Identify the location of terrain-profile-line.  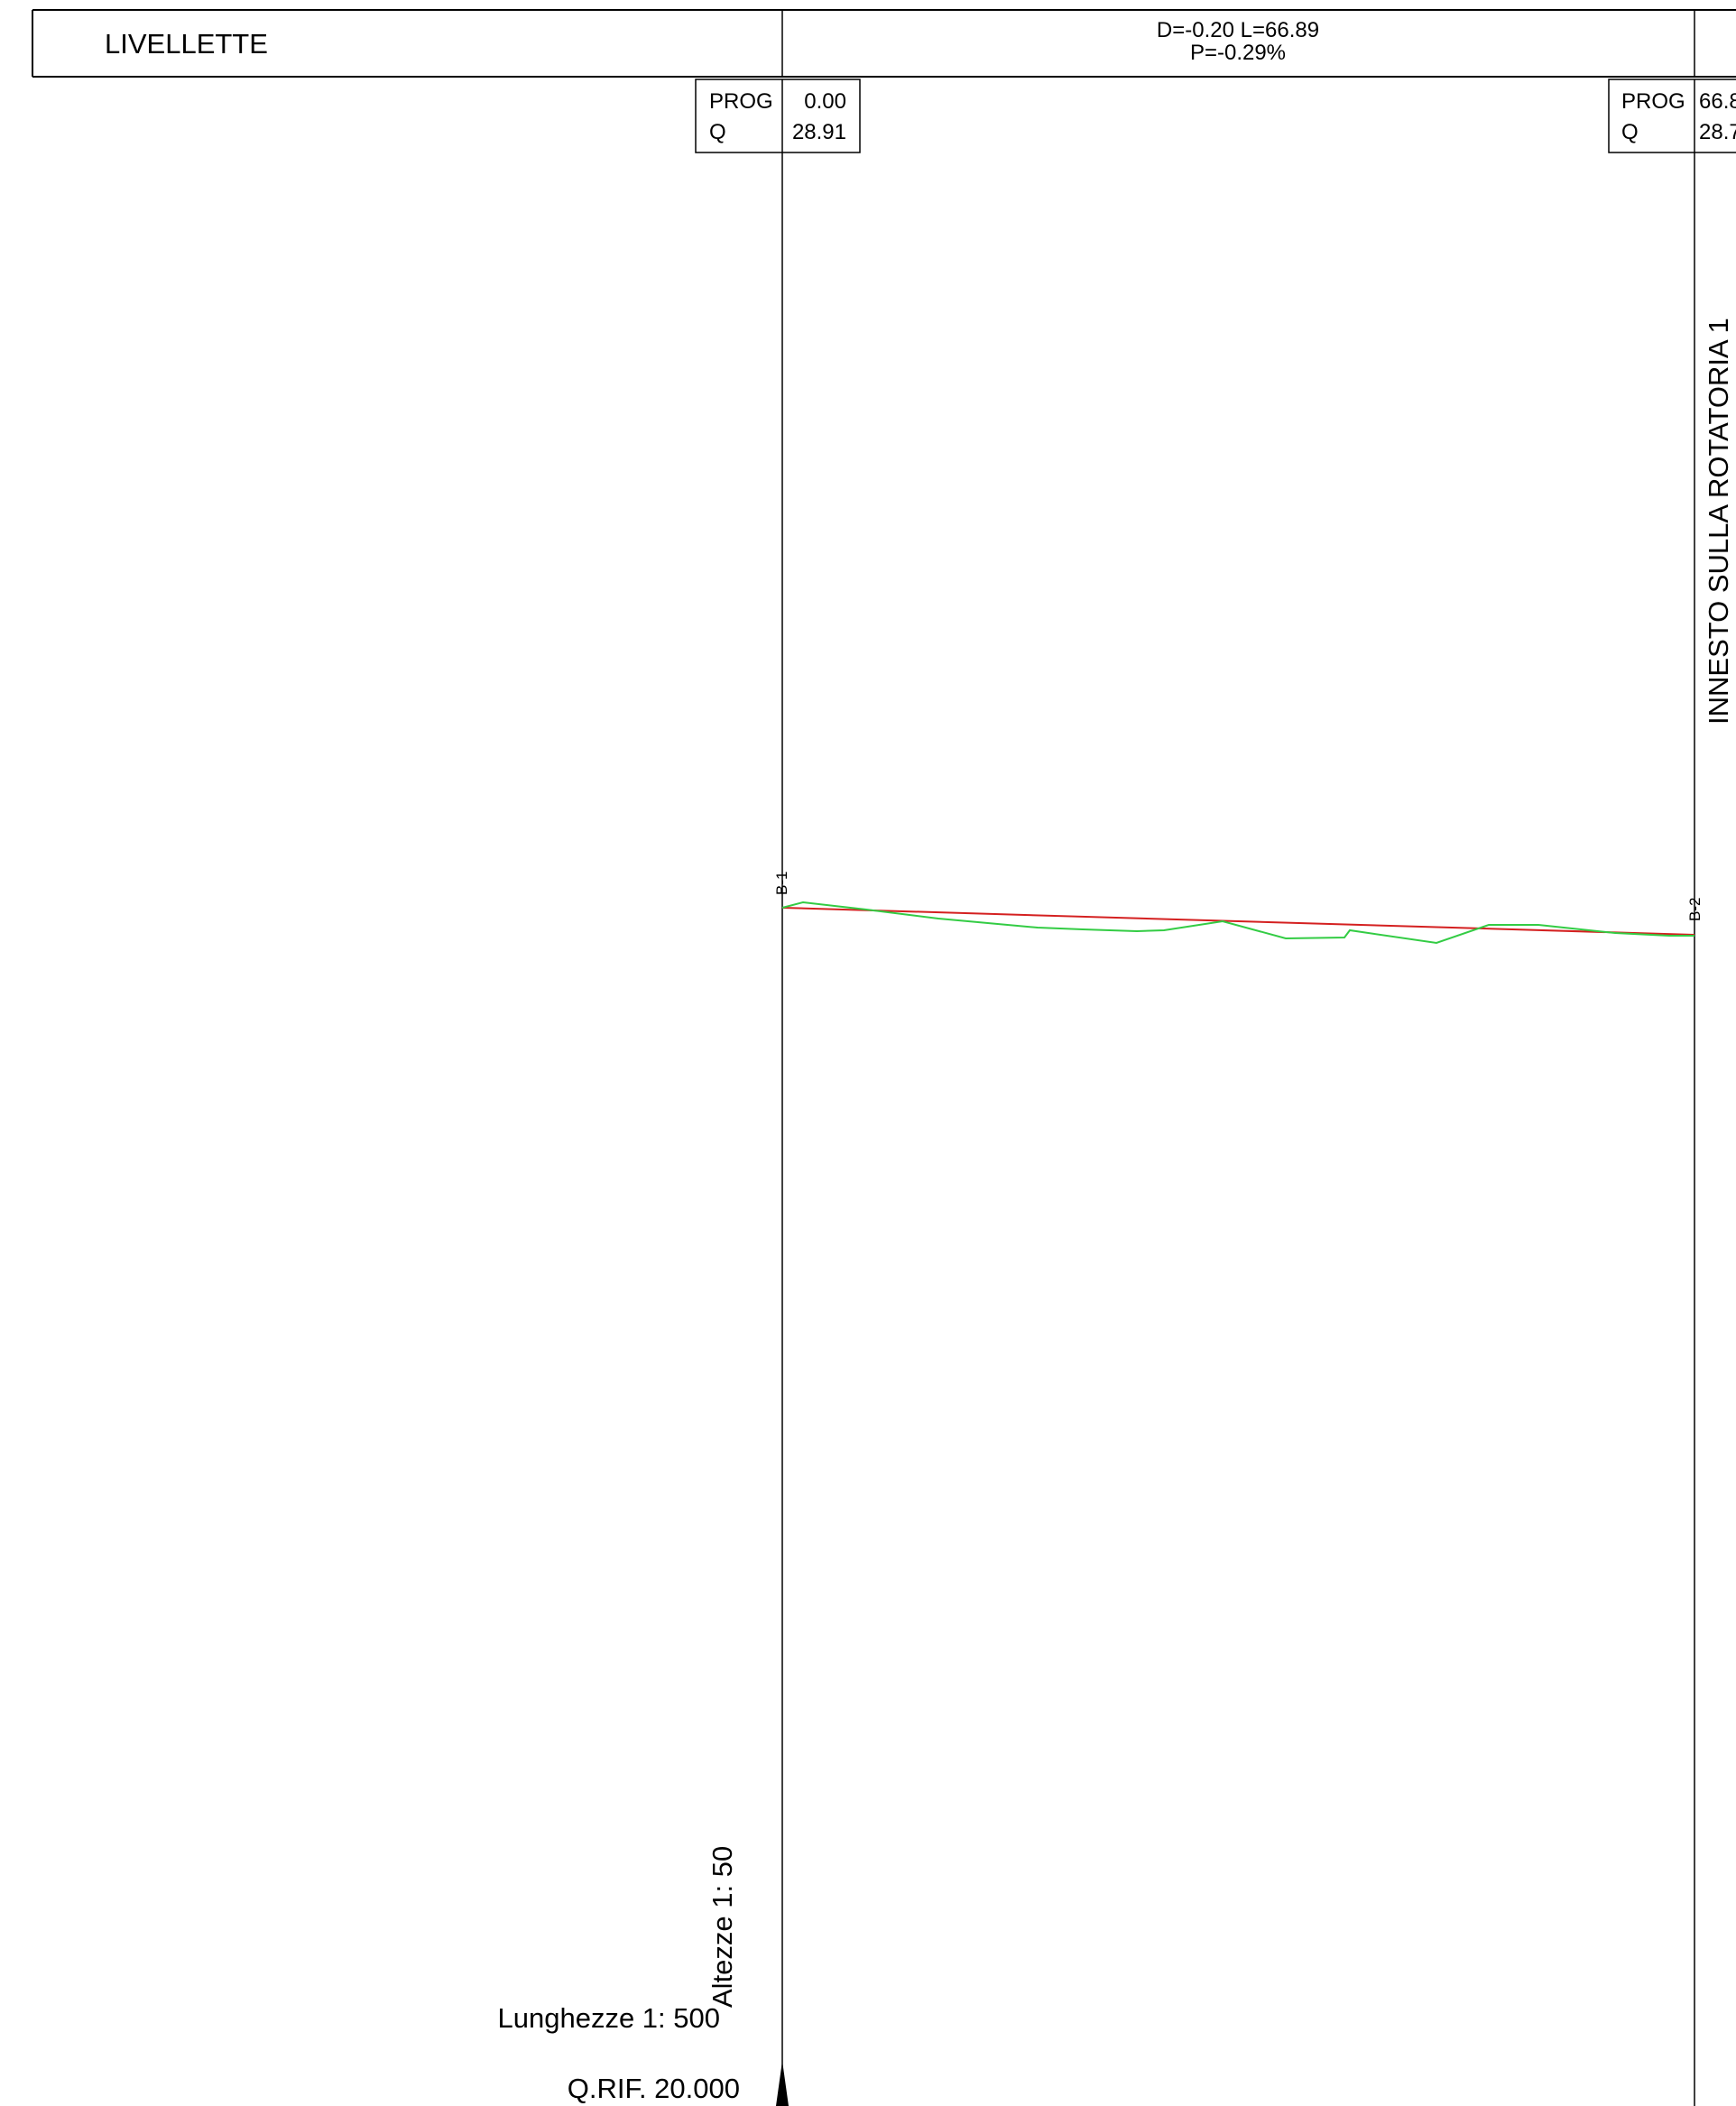
(1238, 923).